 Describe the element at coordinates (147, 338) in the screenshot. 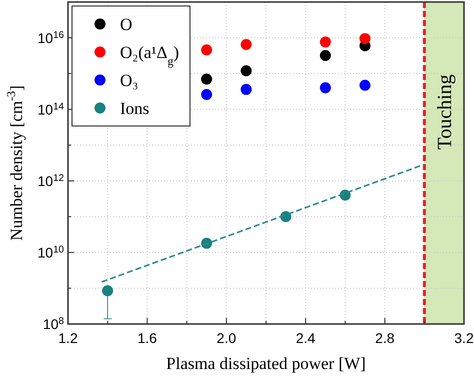

I see `x-tick-label: 1.6` at that location.